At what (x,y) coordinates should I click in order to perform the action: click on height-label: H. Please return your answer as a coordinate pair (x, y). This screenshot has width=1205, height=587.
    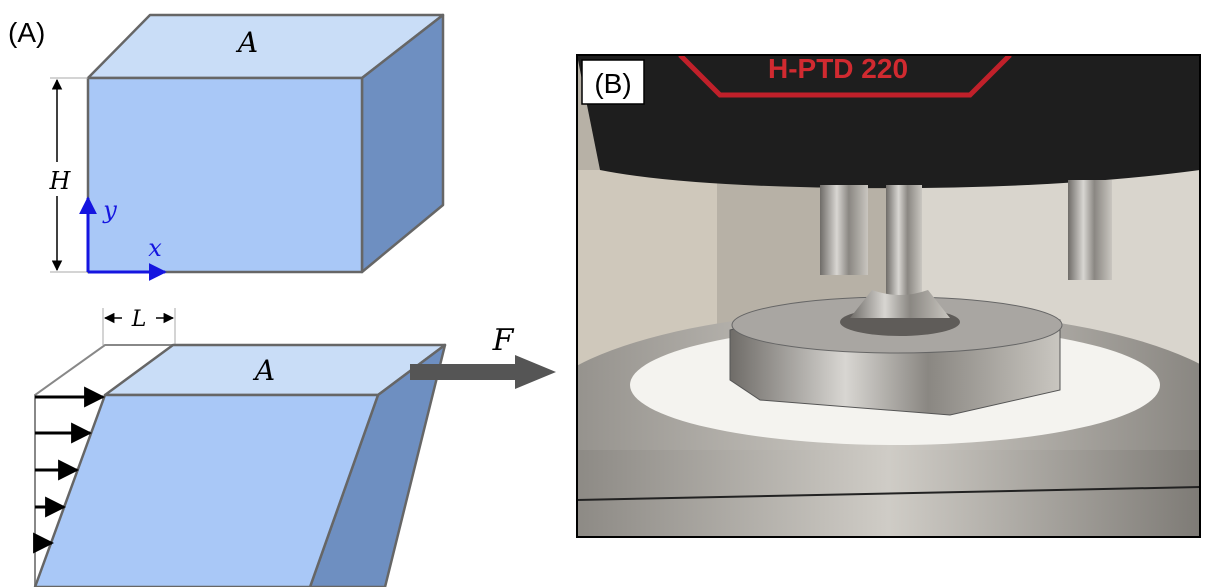
    Looking at the image, I should click on (60, 181).